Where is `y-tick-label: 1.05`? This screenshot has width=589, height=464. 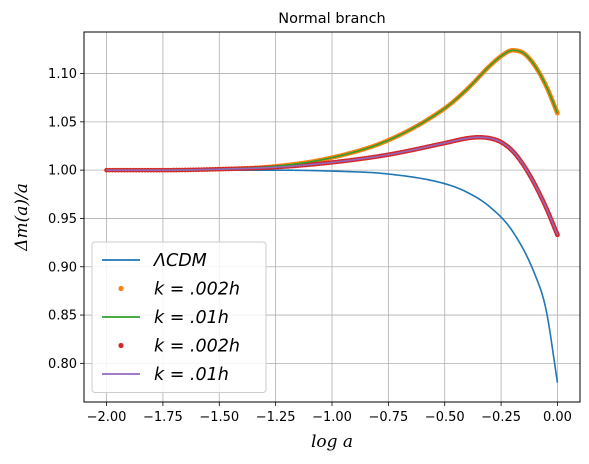
y-tick-label: 1.05 is located at coordinates (62, 122).